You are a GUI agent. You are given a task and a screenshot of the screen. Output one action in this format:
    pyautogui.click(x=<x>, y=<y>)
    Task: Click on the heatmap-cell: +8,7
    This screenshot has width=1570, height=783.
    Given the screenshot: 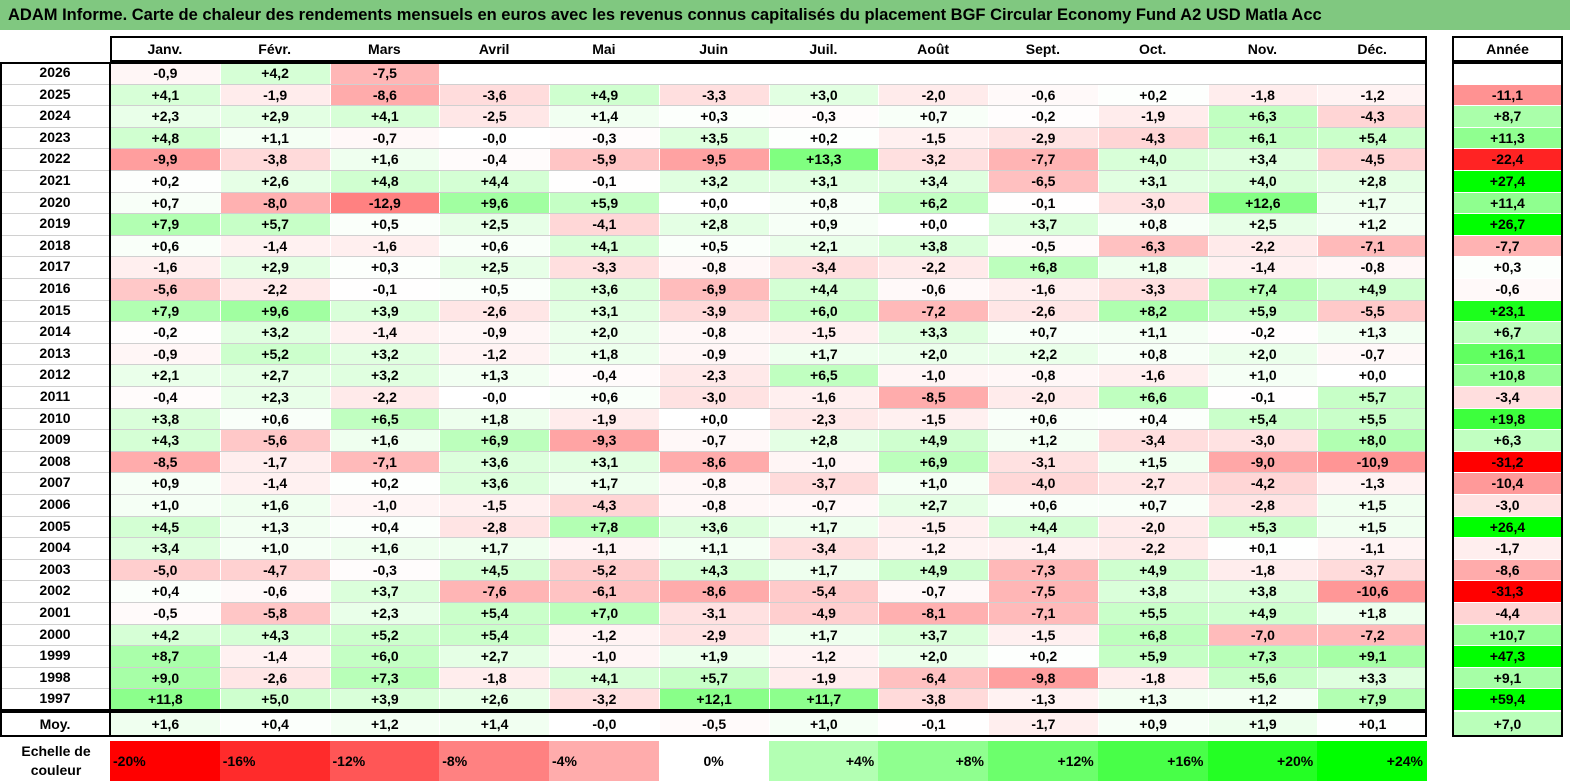 What is the action you would take?
    pyautogui.click(x=165, y=656)
    